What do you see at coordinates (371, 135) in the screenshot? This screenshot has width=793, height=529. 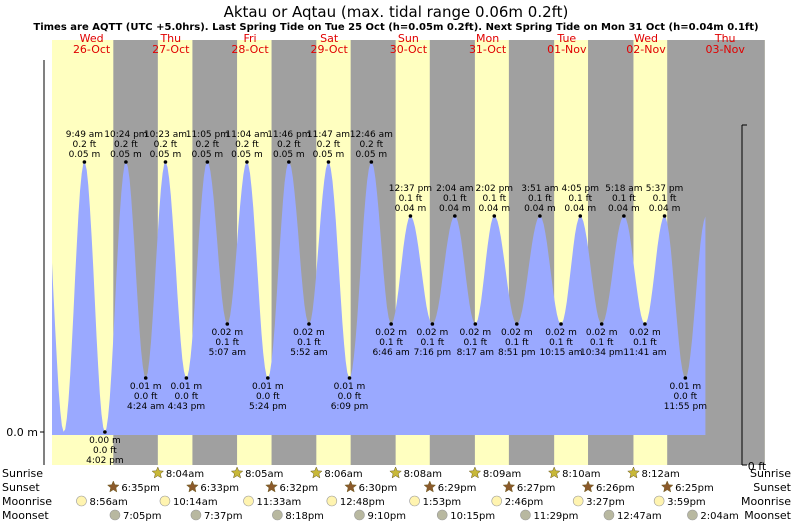 I see `tide-time-label: 12:46 am` at bounding box center [371, 135].